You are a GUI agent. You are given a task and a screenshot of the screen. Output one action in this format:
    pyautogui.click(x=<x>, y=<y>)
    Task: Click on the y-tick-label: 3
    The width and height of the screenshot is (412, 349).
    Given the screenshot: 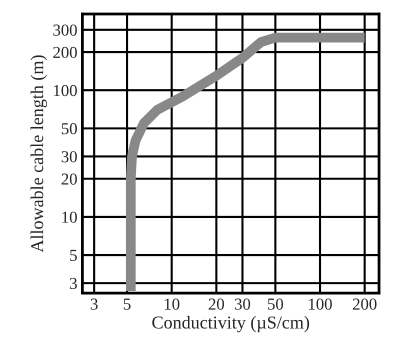 What is the action you would take?
    pyautogui.click(x=73, y=284)
    